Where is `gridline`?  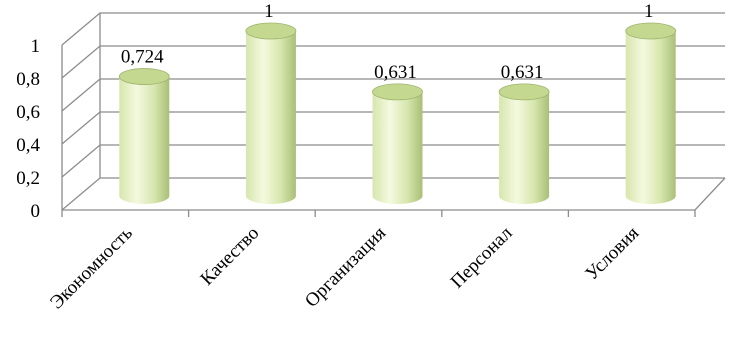 gridline is located at coordinates (393, 29).